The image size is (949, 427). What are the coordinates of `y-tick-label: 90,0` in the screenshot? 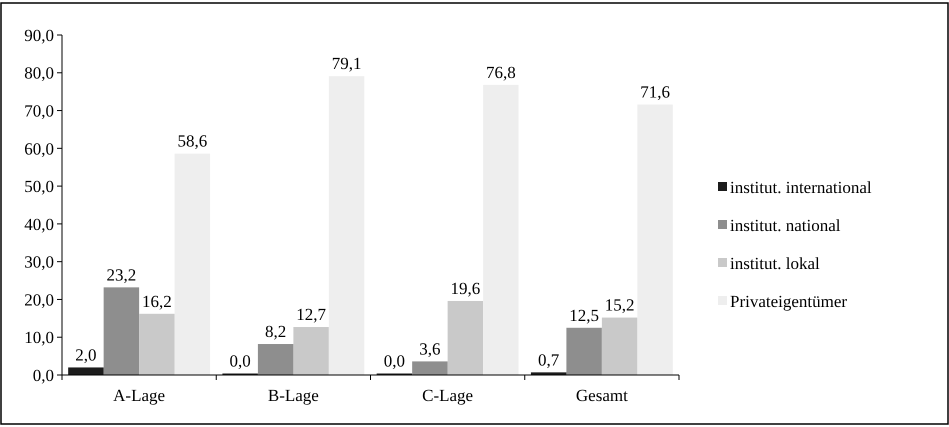 It's located at (39, 35).